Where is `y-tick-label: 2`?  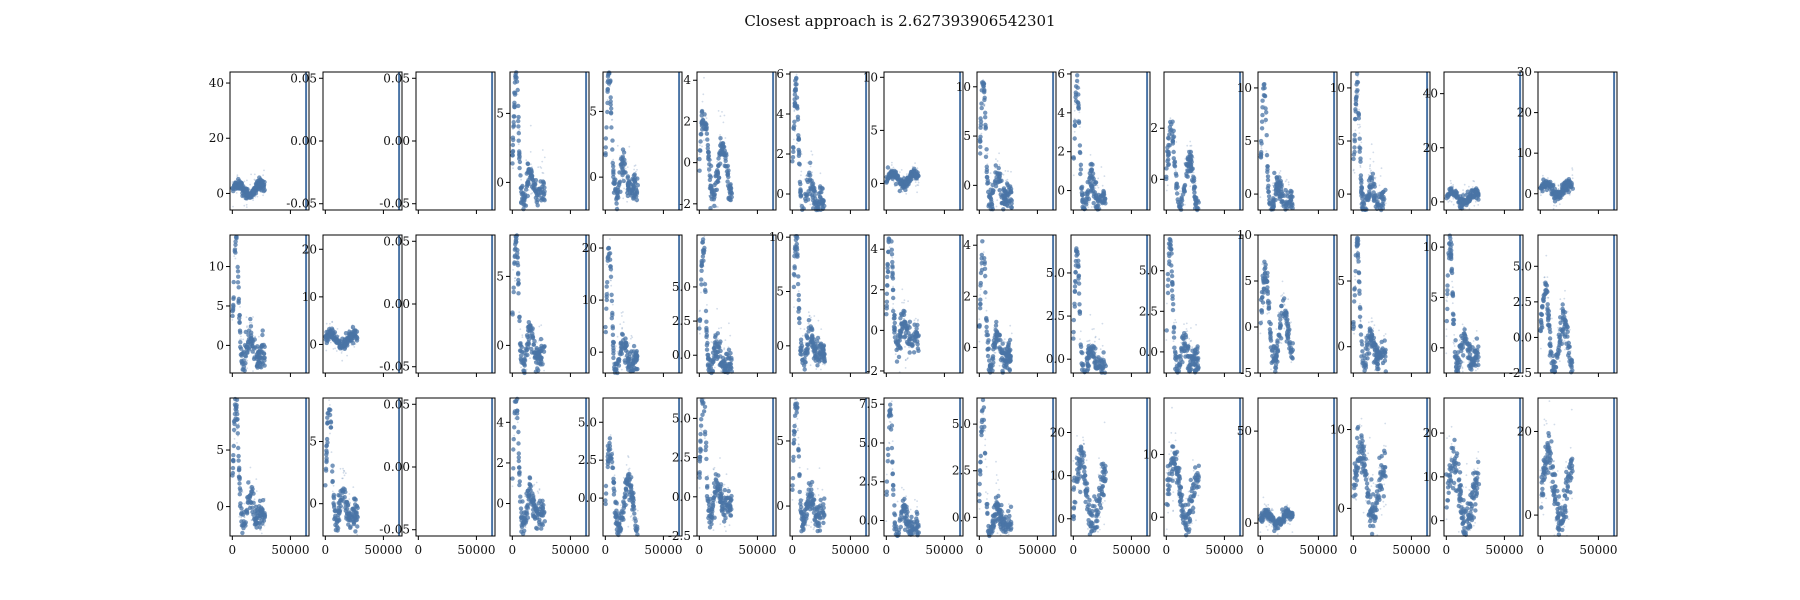 y-tick-label: 2 is located at coordinates (1154, 128).